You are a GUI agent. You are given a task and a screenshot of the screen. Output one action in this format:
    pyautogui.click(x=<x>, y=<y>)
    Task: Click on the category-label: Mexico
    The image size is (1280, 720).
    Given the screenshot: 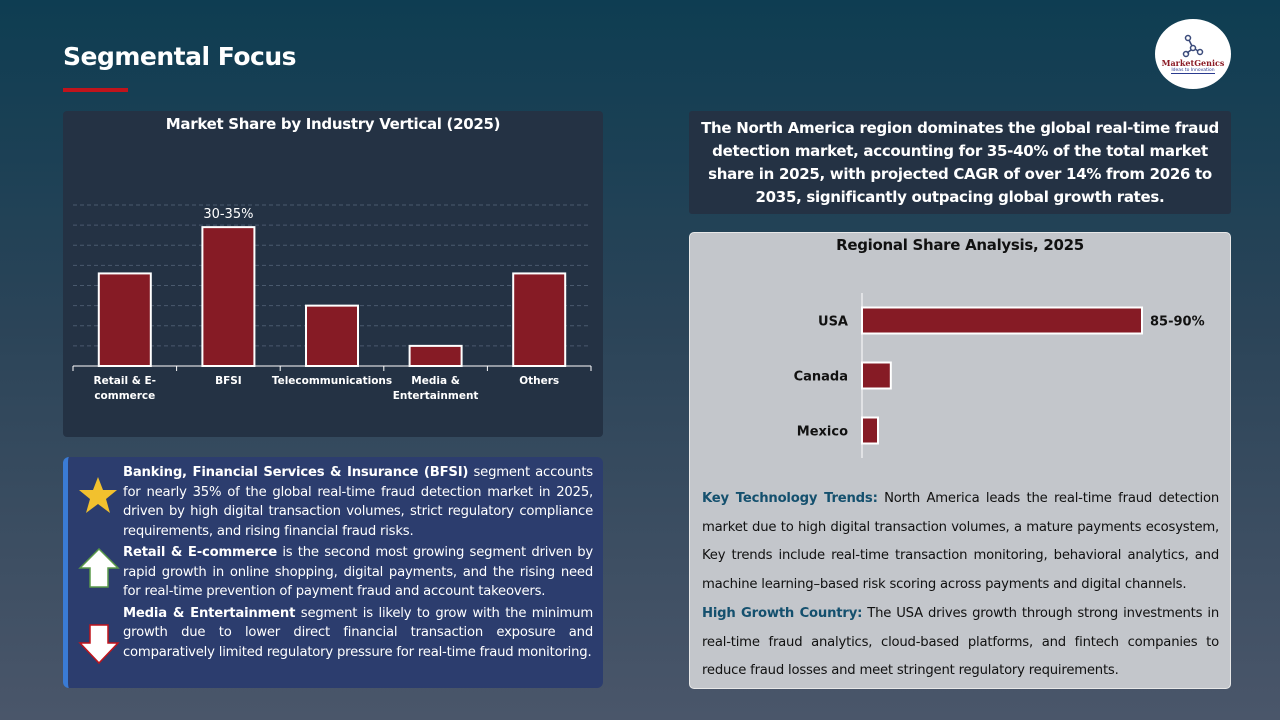 What is the action you would take?
    pyautogui.click(x=822, y=432)
    